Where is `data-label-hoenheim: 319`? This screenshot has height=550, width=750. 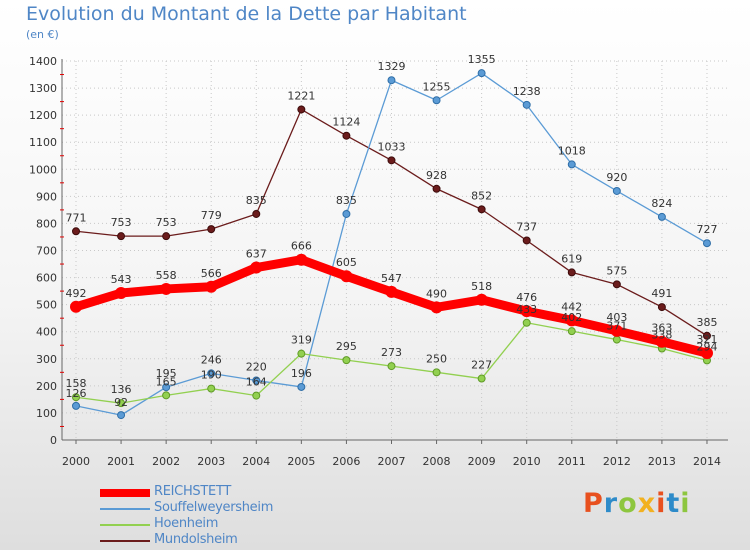 data-label-hoenheim: 319 is located at coordinates (301, 340).